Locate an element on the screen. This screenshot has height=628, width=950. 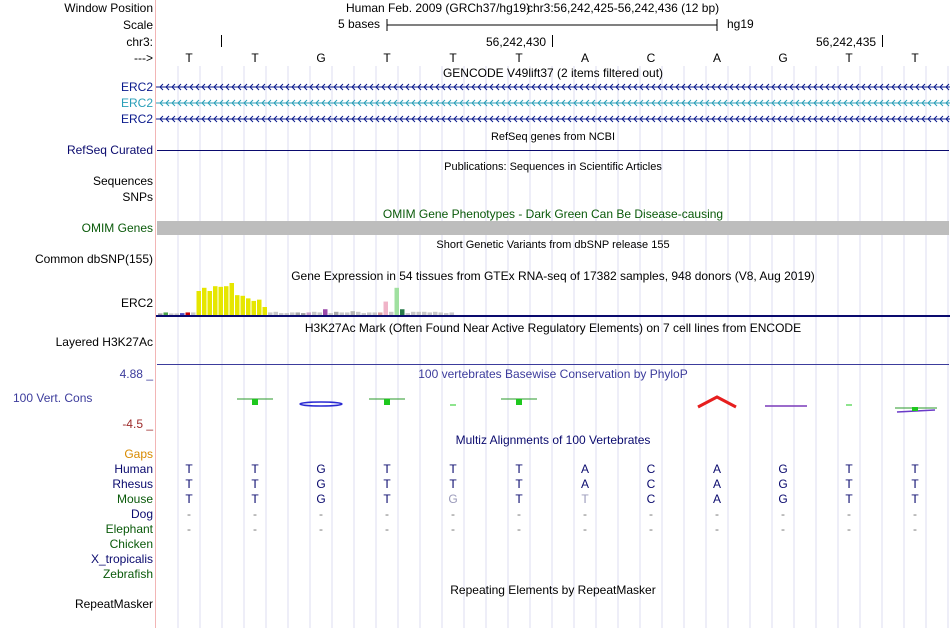
h3k27ac-label: Layered H3K27Ac is located at coordinates (104, 342).